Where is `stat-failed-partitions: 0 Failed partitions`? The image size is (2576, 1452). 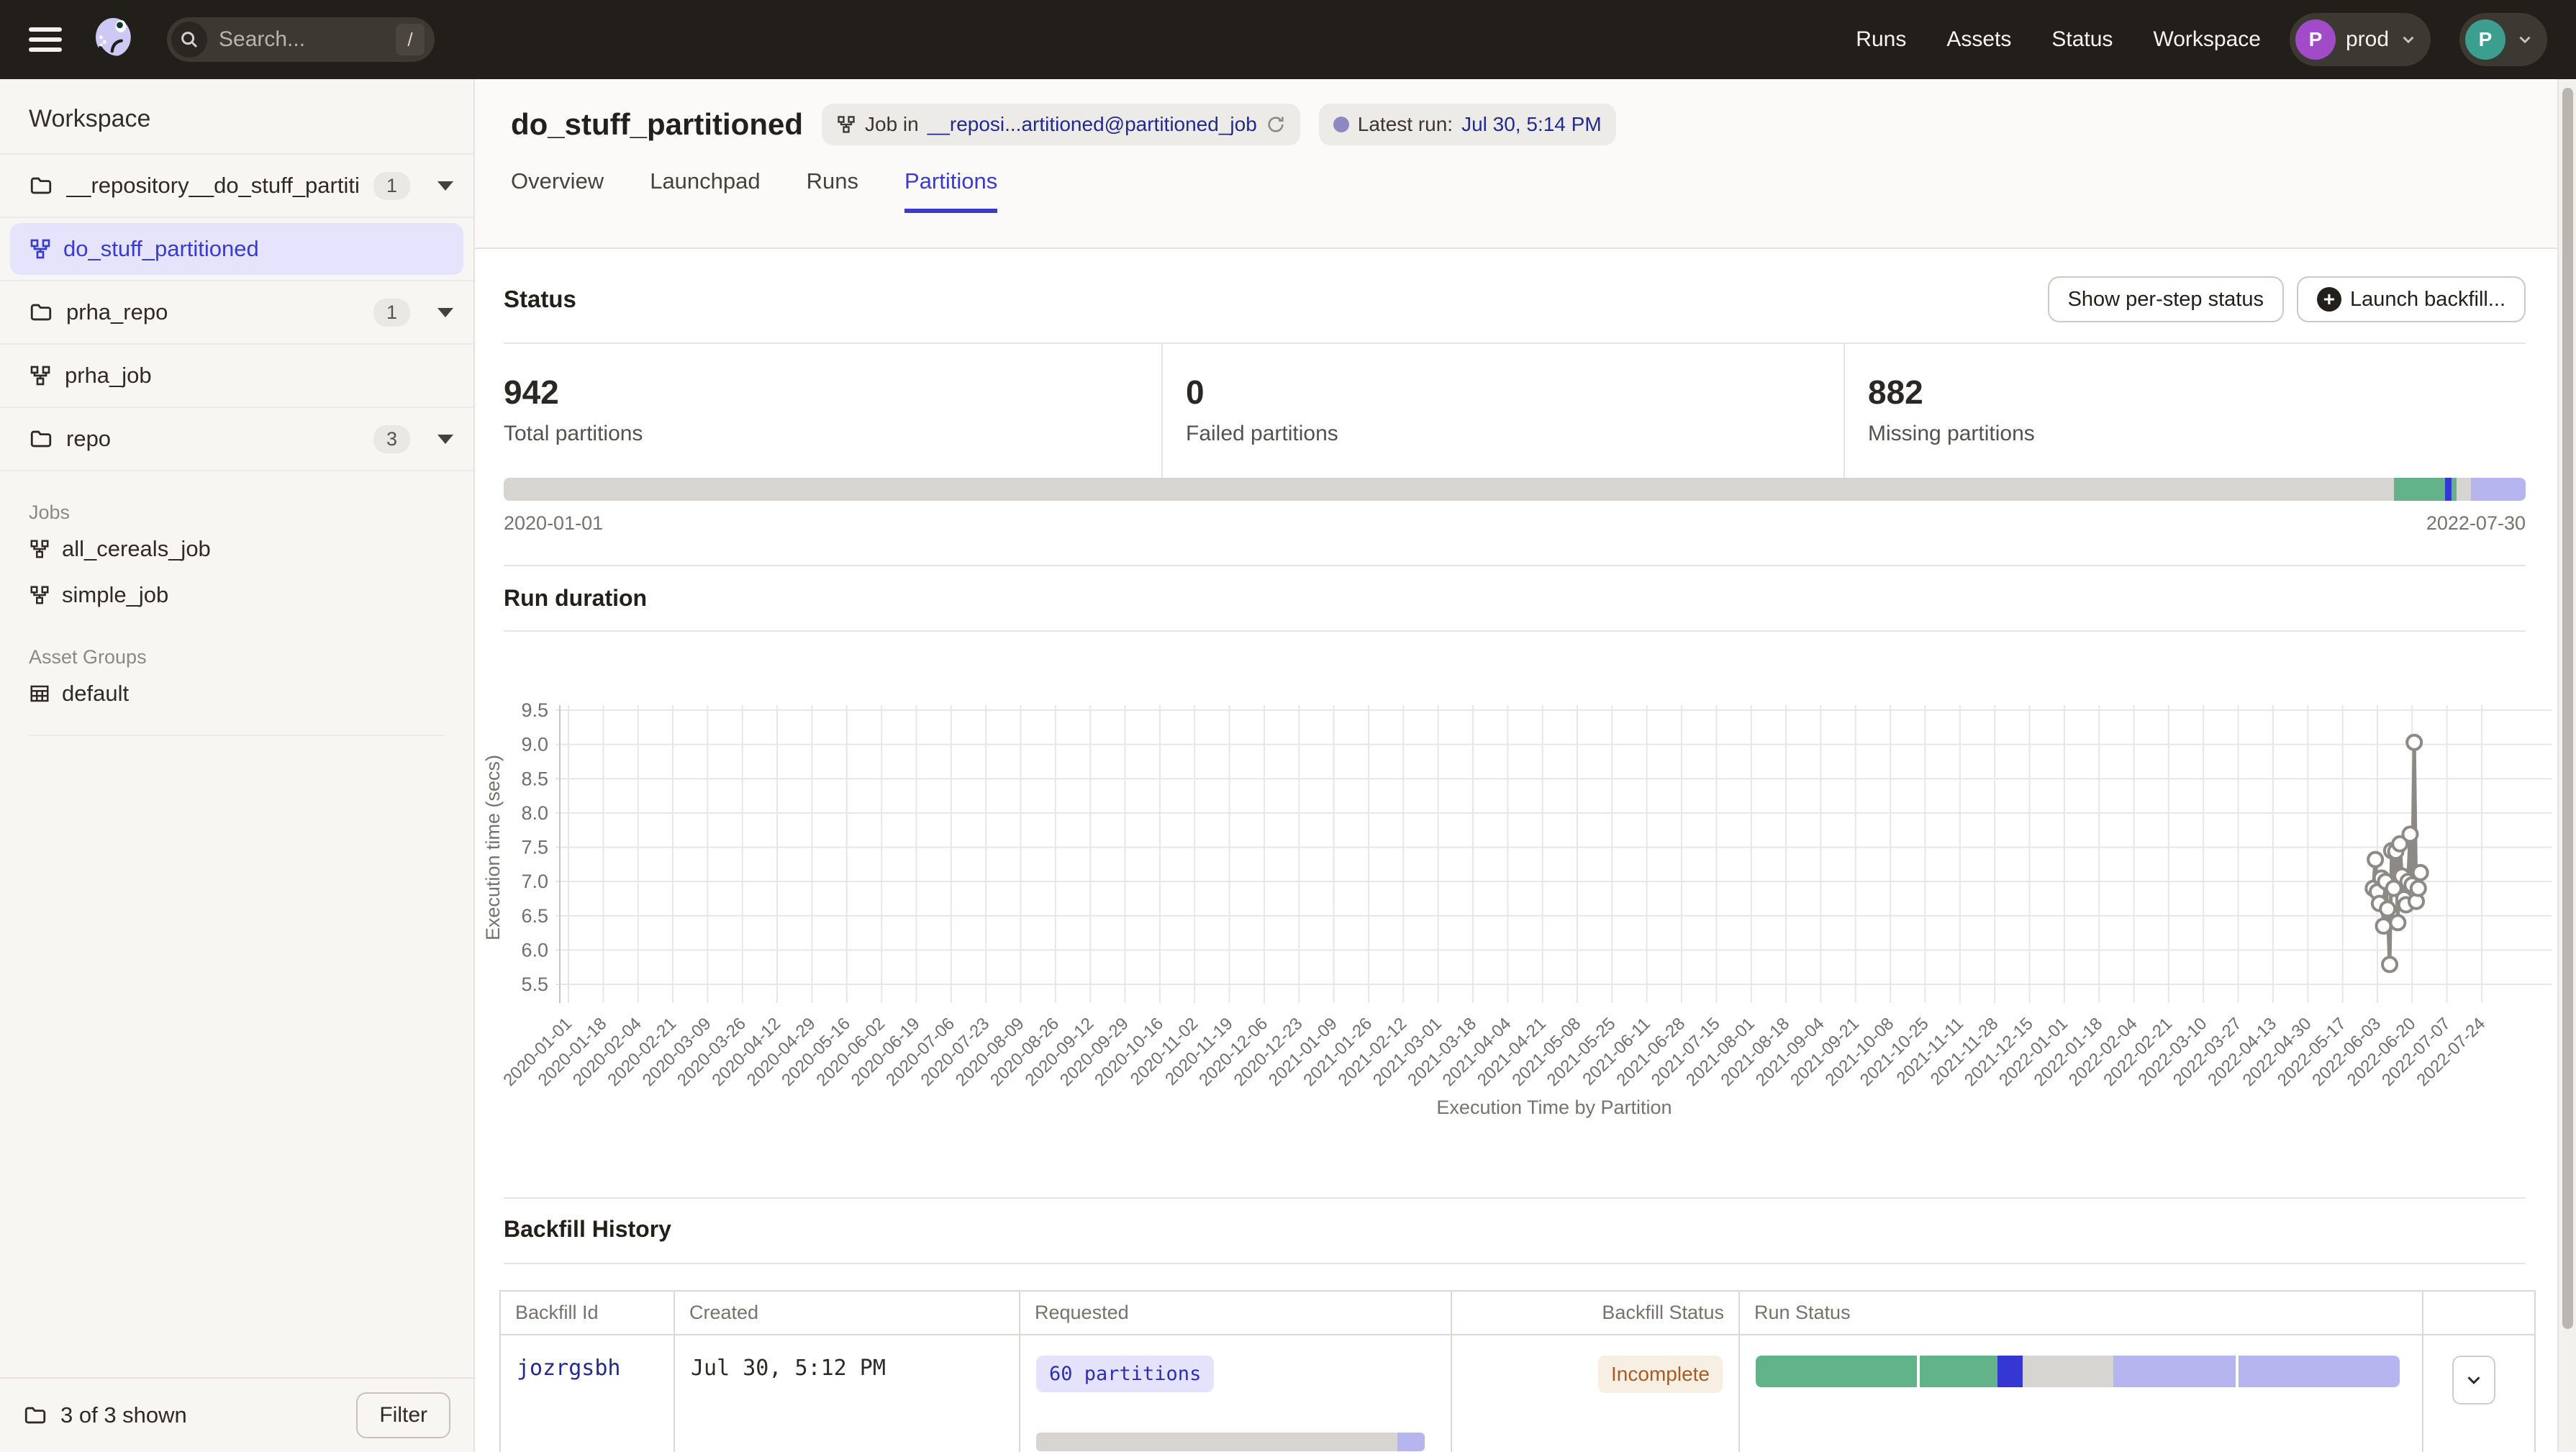
stat-failed-partitions: 0 Failed partitions is located at coordinates (1502, 411).